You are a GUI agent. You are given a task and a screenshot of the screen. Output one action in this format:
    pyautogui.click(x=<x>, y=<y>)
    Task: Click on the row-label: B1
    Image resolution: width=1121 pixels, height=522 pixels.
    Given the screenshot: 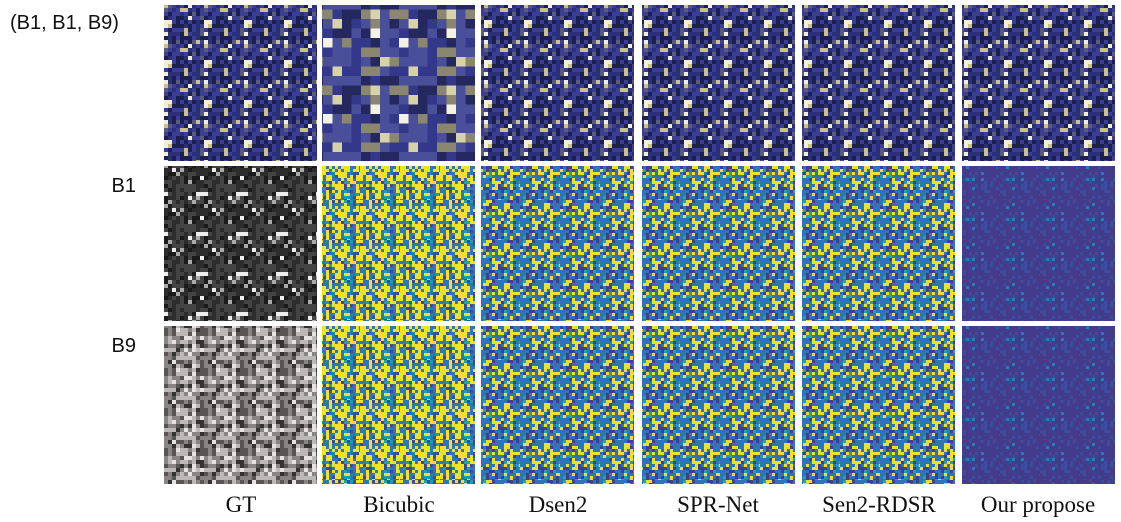 What is the action you would take?
    pyautogui.click(x=124, y=186)
    